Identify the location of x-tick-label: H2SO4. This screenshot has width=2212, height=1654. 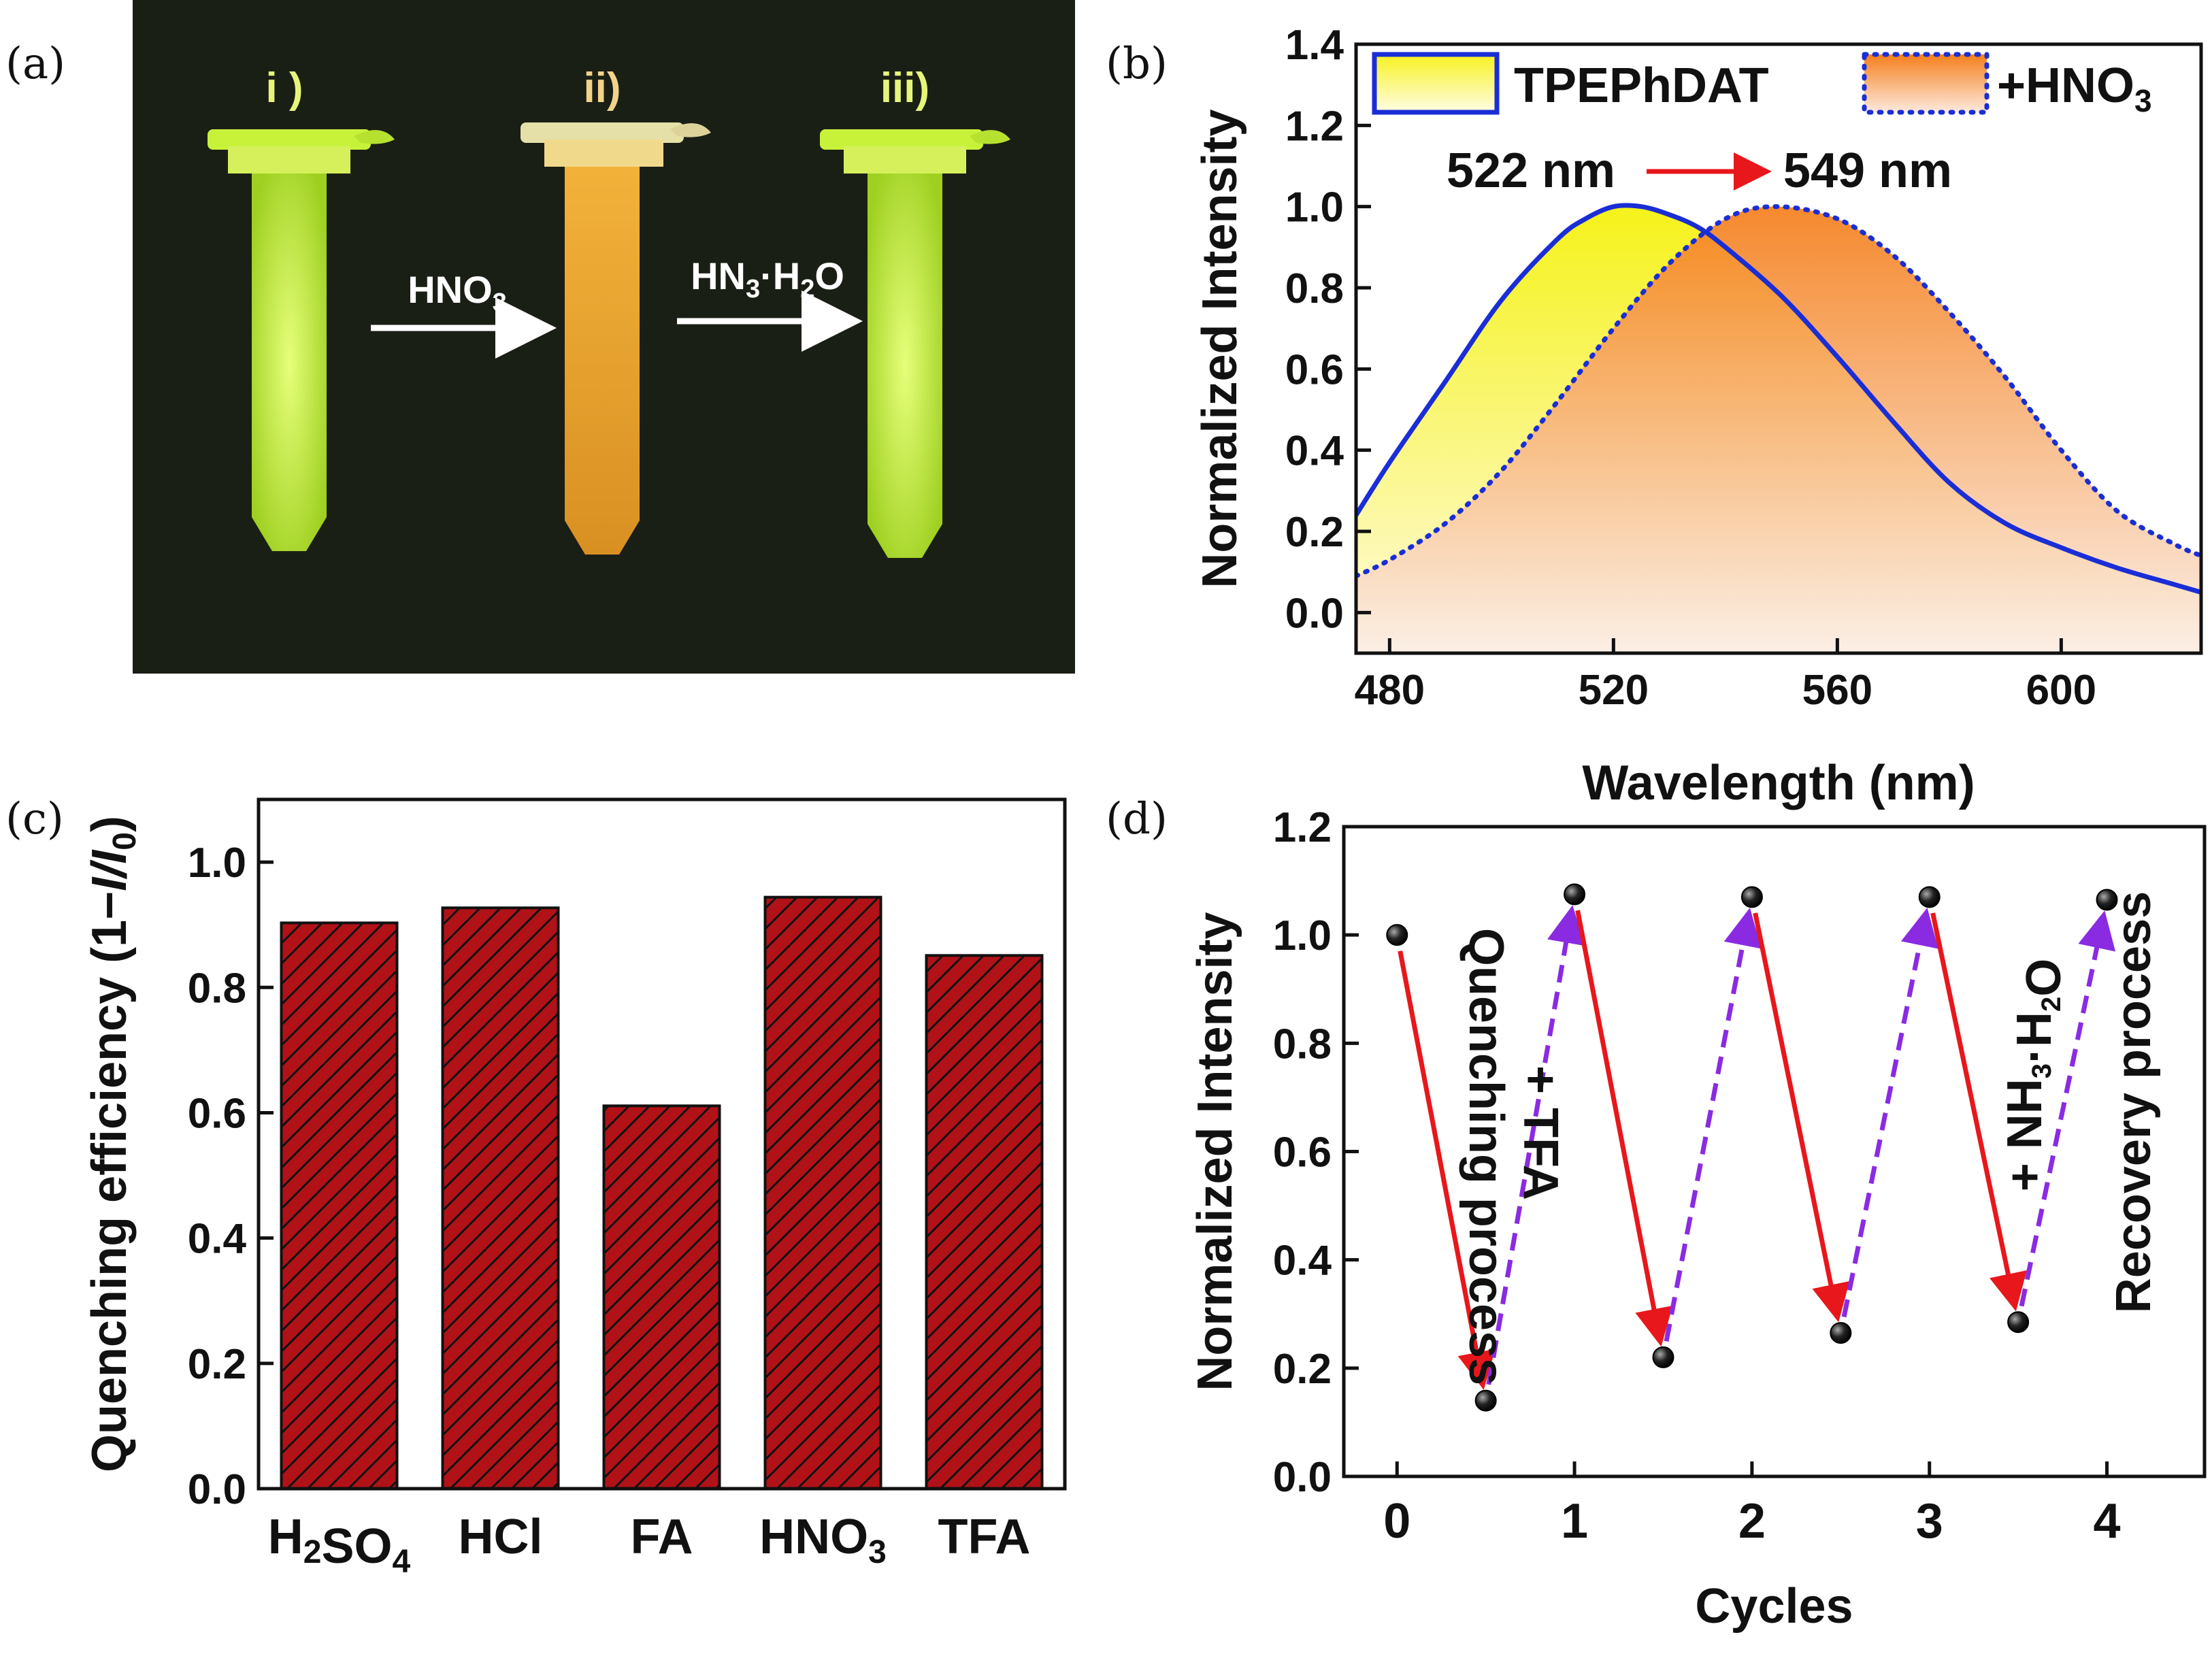
(339, 1545).